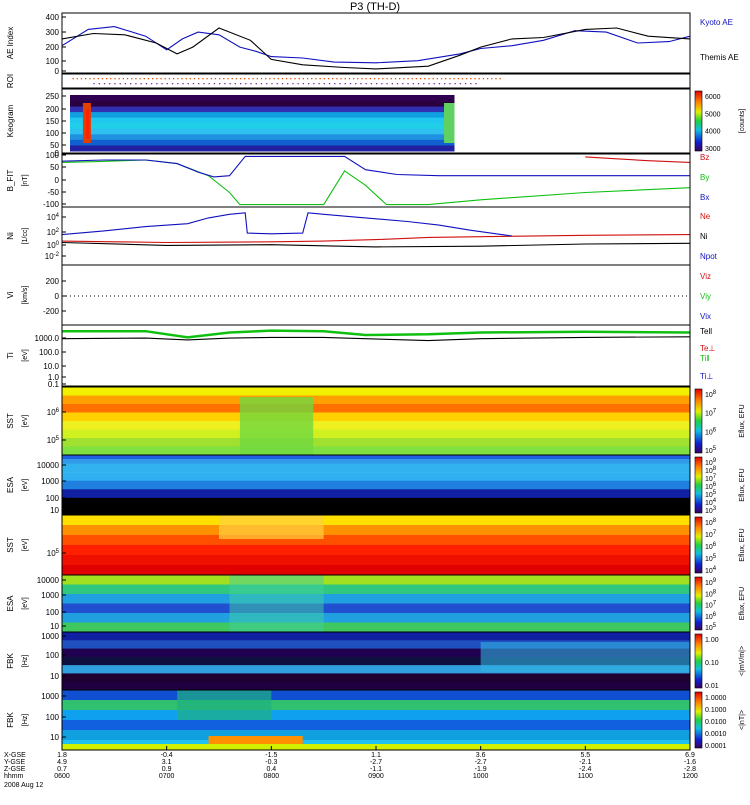 This screenshot has height=805, width=750. What do you see at coordinates (272, 776) in the screenshot?
I see `coord-value: 0800` at bounding box center [272, 776].